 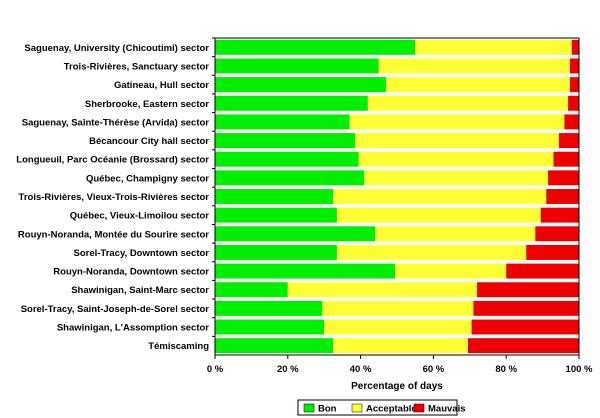 What do you see at coordinates (116, 122) in the screenshot?
I see `category-label-4: Saguenay, Sainte-Thérèse (Arvida) sector` at bounding box center [116, 122].